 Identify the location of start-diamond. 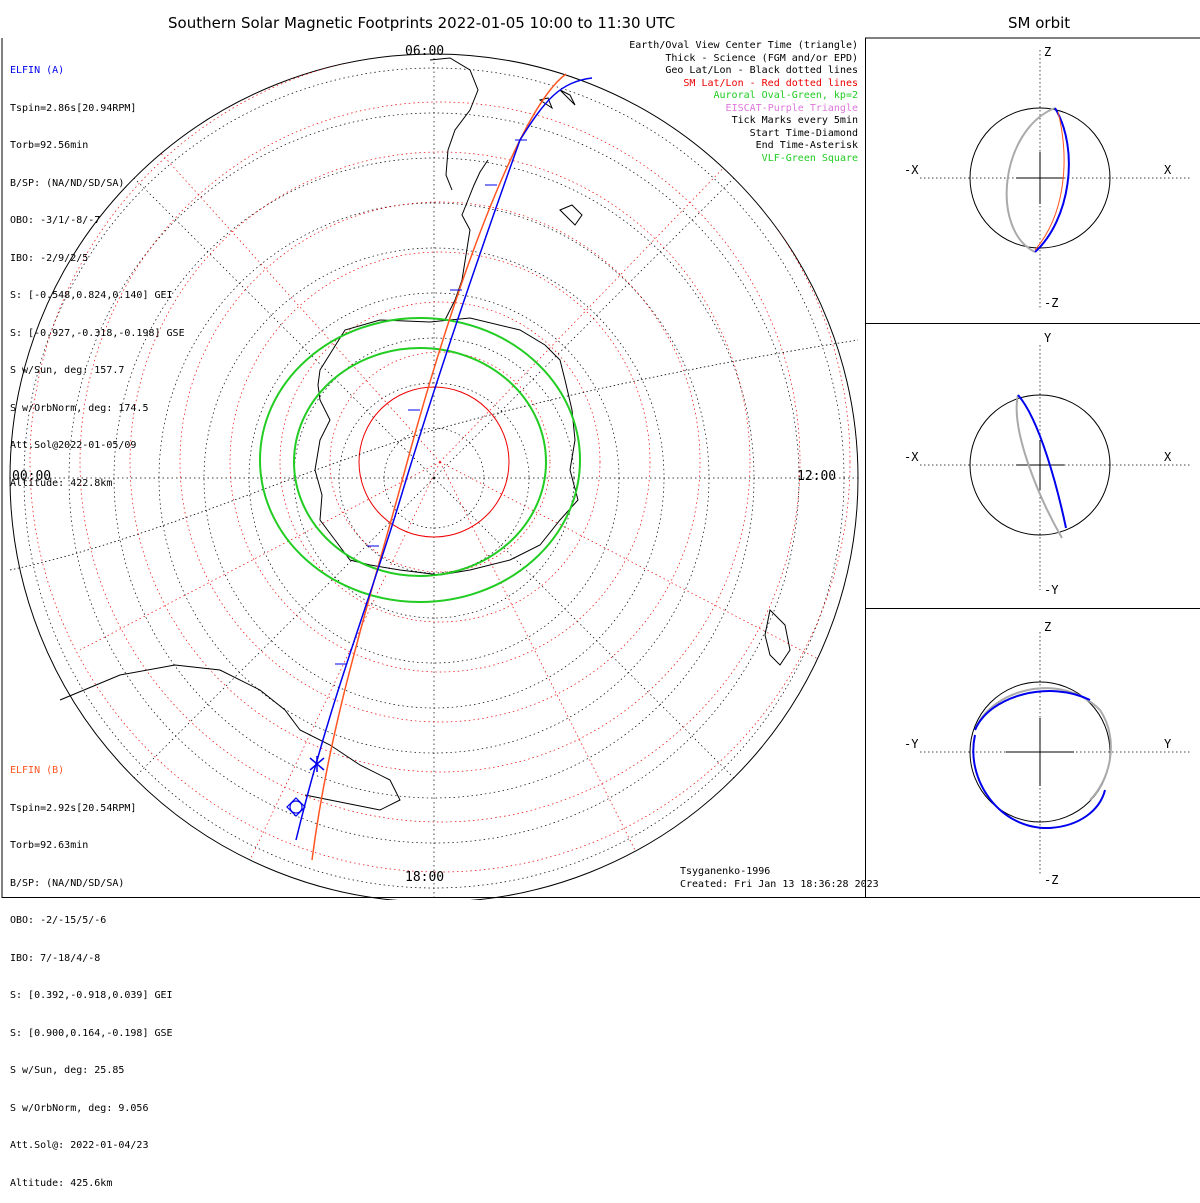
(296, 807).